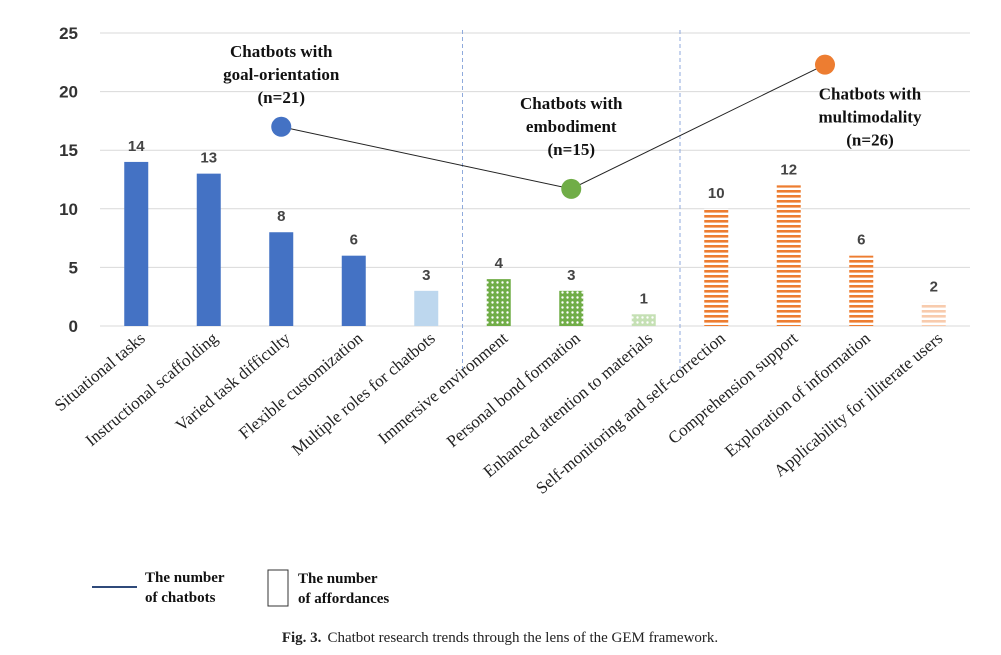 This screenshot has height=655, width=1001. I want to click on caption-prefix: Fig. 3., so click(302, 638).